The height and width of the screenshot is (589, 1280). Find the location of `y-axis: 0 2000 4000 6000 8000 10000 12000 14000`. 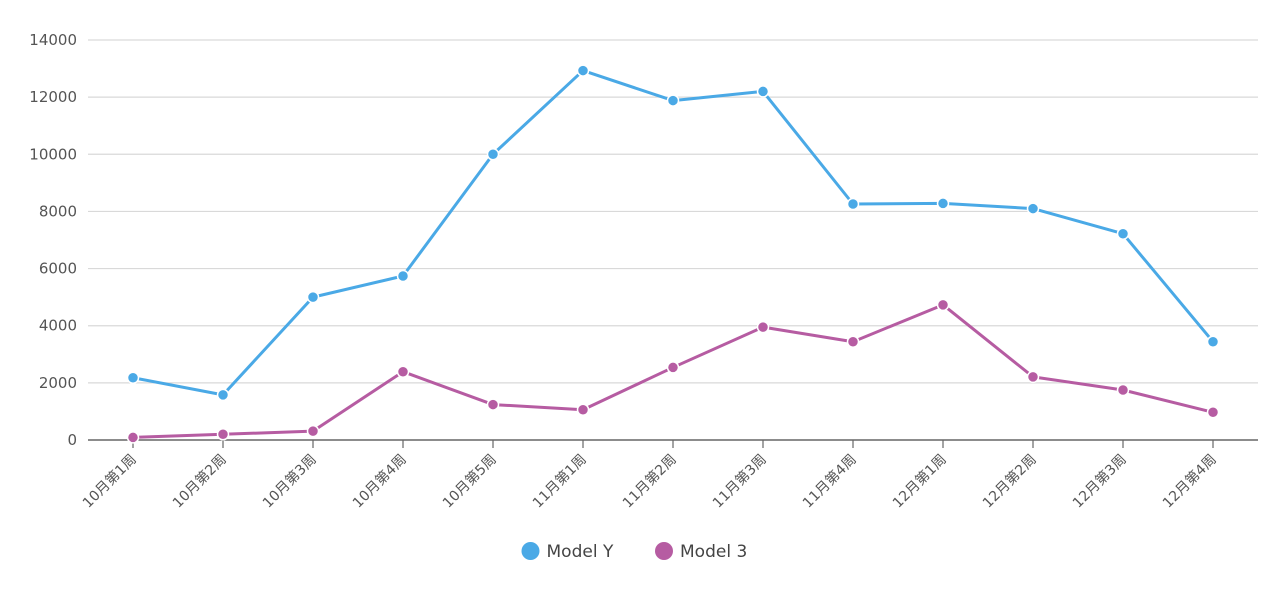

y-axis: 0 2000 4000 6000 8000 10000 12000 14000 is located at coordinates (53, 240).